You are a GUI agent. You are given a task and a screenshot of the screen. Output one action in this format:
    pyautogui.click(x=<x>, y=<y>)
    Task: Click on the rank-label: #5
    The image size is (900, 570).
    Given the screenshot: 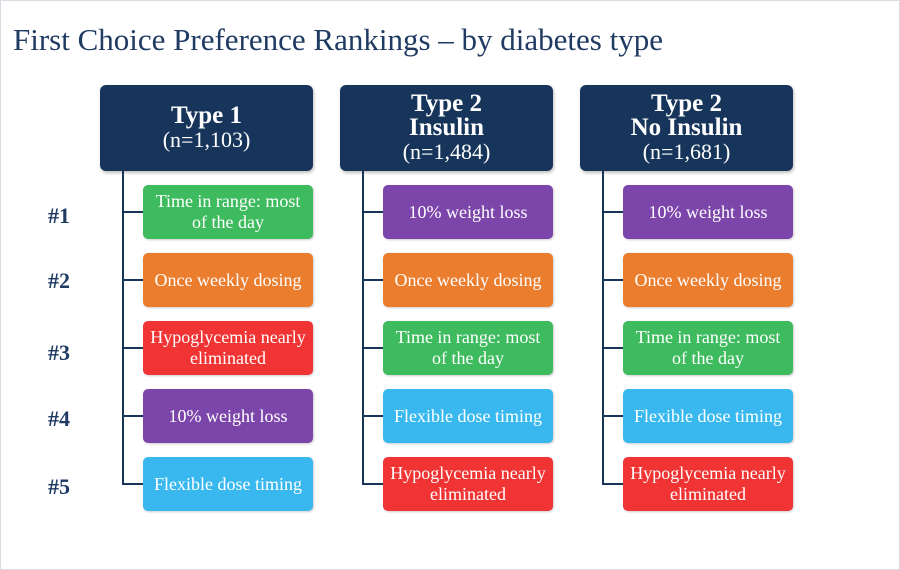 What is the action you would take?
    pyautogui.click(x=59, y=486)
    